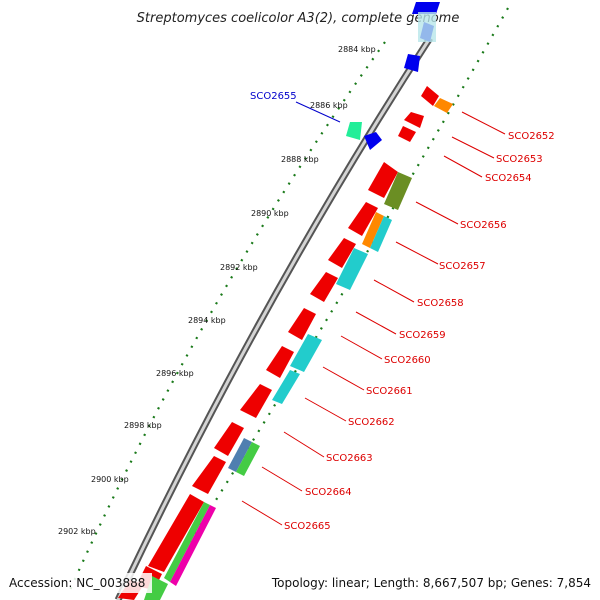 The width and height of the screenshot is (600, 600). I want to click on accession-text: Accession: NC_003888, so click(77, 583).